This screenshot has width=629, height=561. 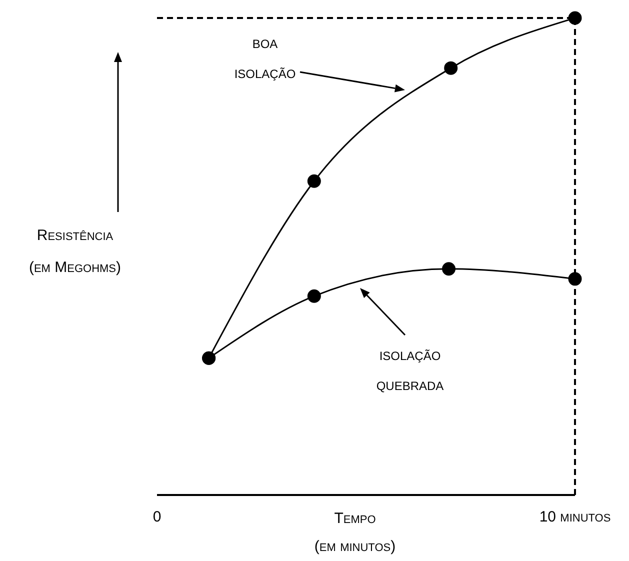 I want to click on x-axis-title: Tempo (em minutos), so click(x=355, y=532).